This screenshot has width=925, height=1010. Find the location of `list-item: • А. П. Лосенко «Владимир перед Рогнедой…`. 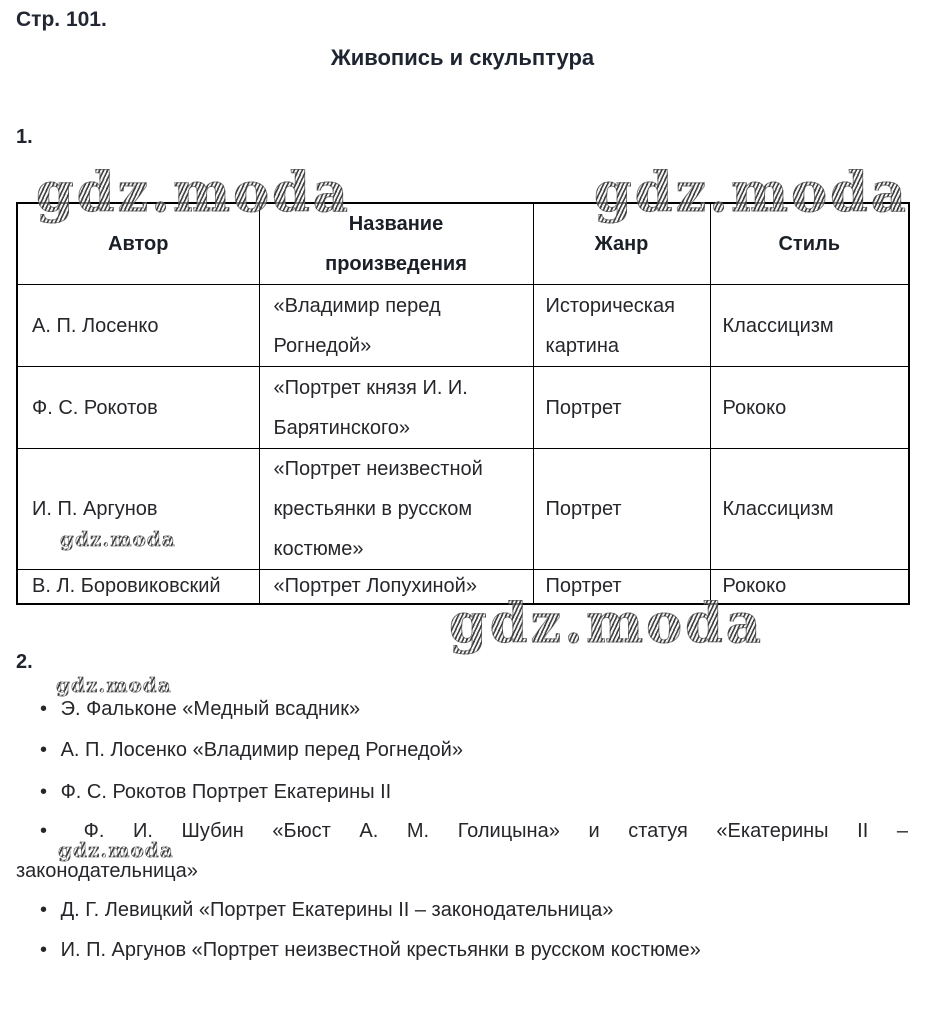

list-item: • А. П. Лосенко «Владимир перед Рогнедой… is located at coordinates (474, 750).